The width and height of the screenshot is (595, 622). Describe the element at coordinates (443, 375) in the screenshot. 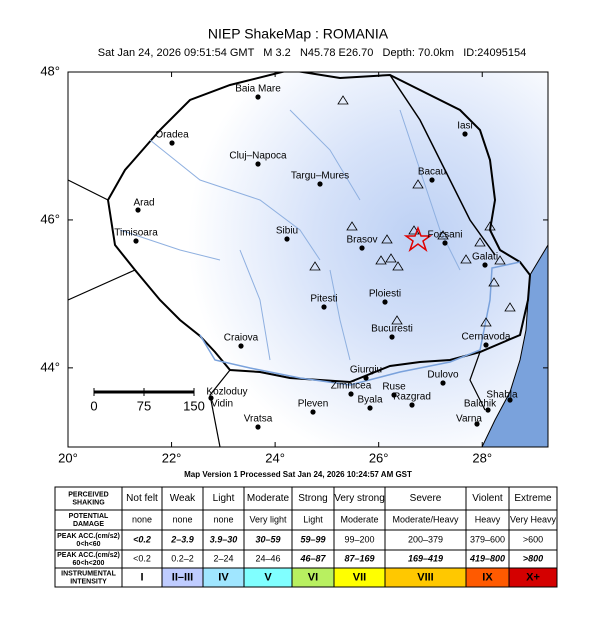

I see `city-label: Dulovo` at that location.